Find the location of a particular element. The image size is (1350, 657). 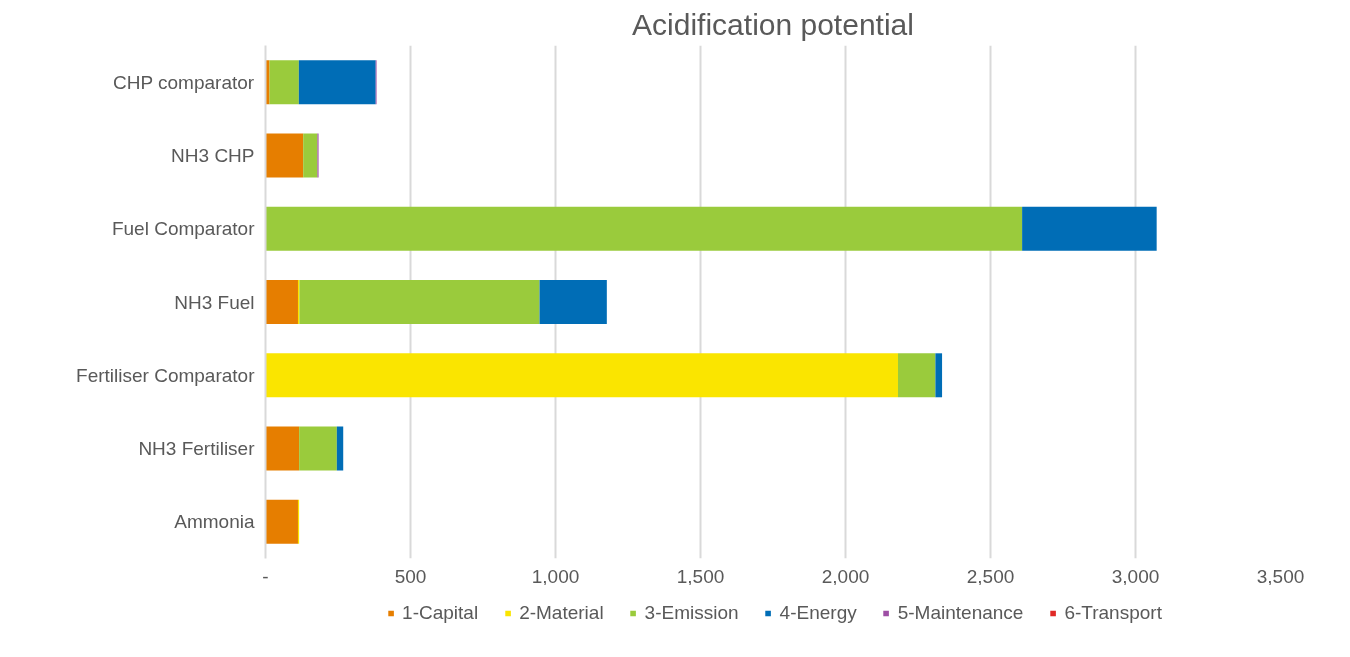

x-tick-label: 1,000 is located at coordinates (555, 576).